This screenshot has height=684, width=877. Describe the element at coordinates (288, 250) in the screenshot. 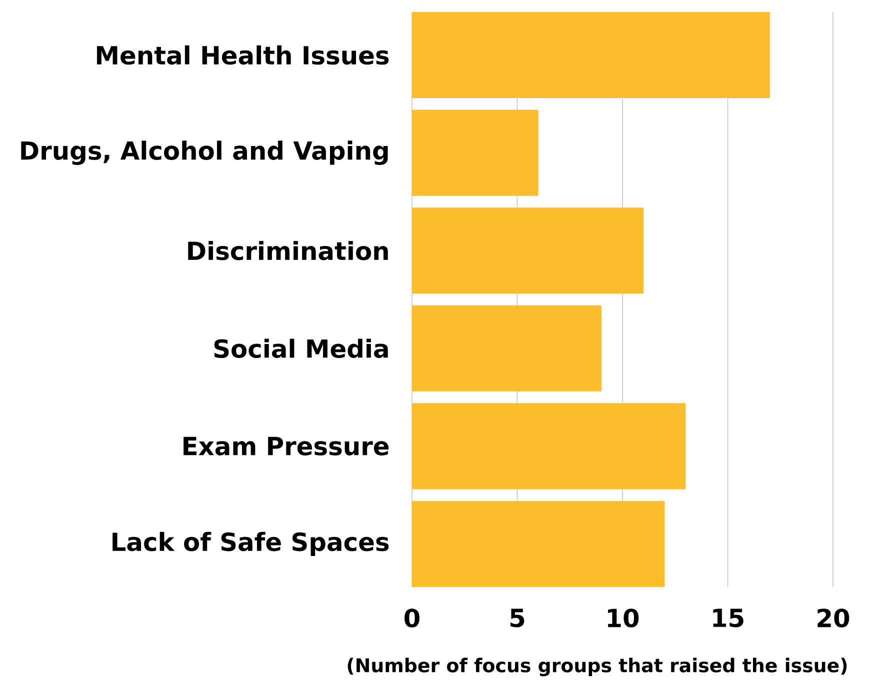

I see `y-tick-label: Discrimination` at that location.